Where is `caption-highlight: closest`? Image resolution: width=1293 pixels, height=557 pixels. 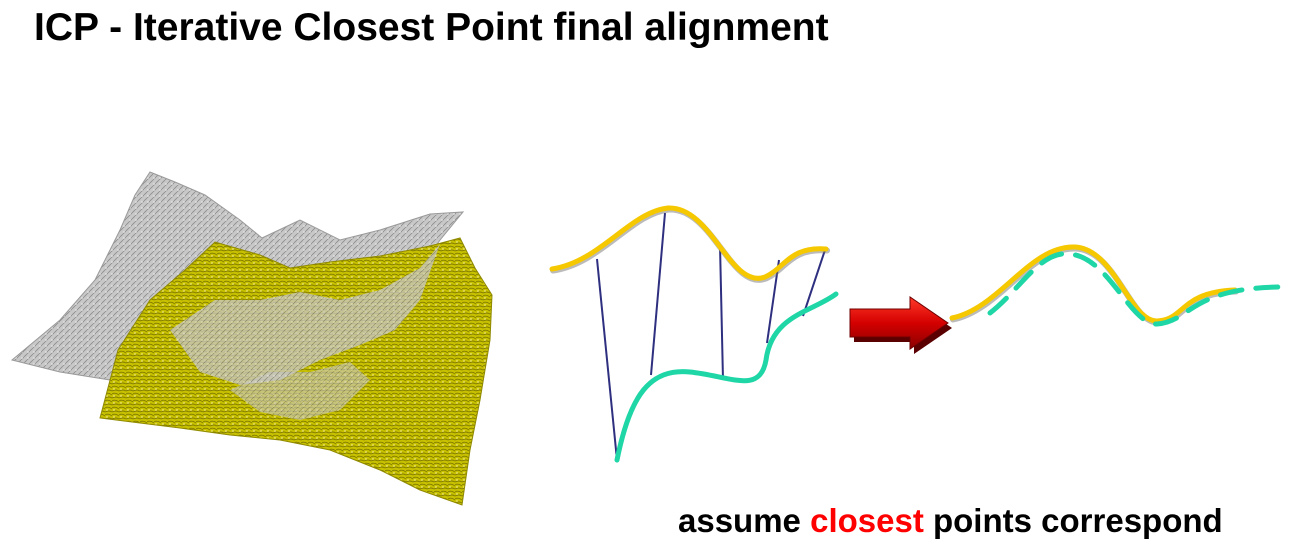 caption-highlight: closest is located at coordinates (867, 520).